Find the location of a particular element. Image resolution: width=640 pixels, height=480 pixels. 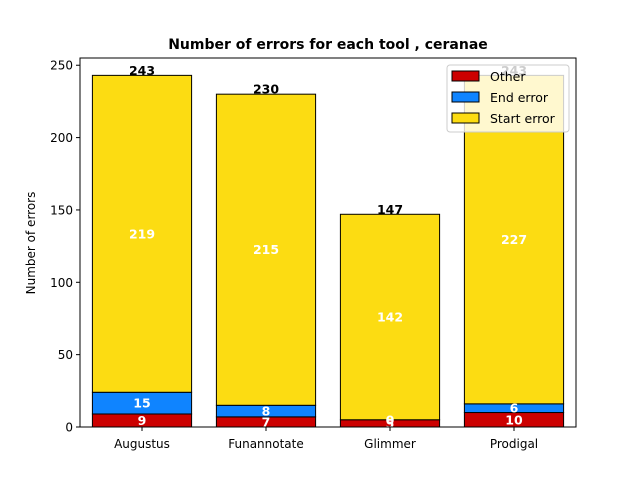

legend-label-end-error: End error is located at coordinates (519, 97).